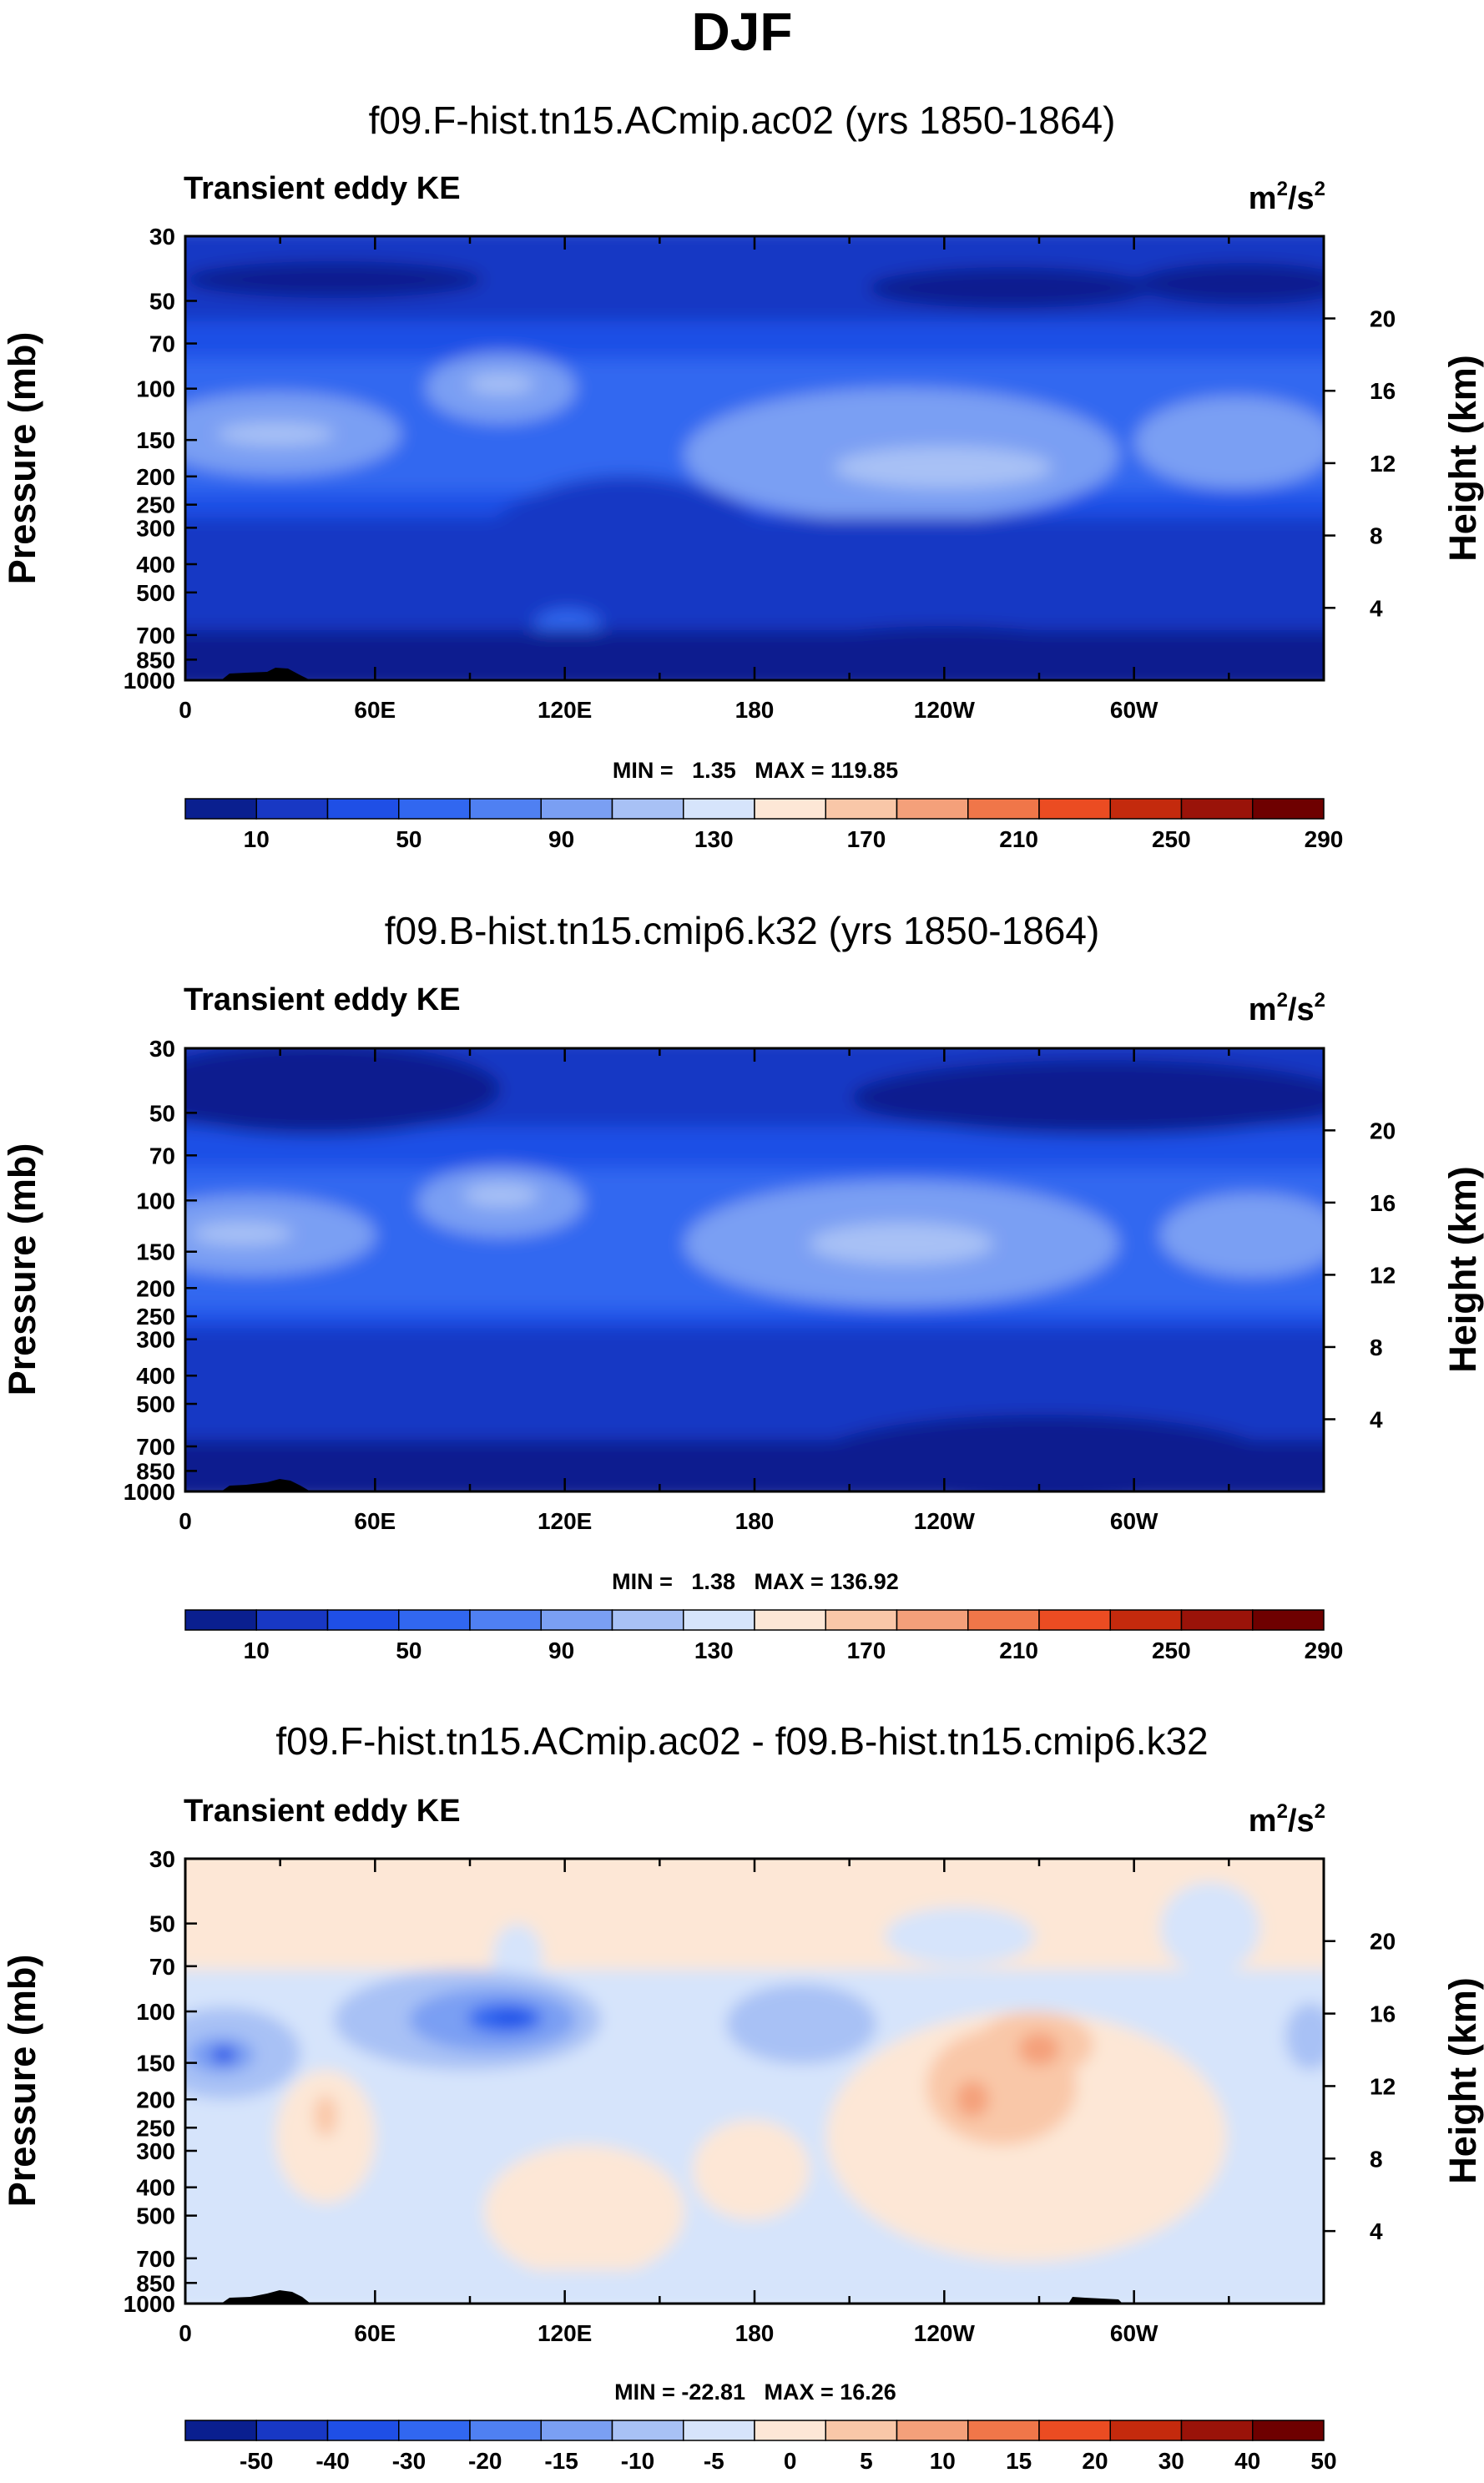 The height and width of the screenshot is (2483, 1484). Describe the element at coordinates (901, 1243) in the screenshot. I see `panel-2-jet-e-core` at that location.